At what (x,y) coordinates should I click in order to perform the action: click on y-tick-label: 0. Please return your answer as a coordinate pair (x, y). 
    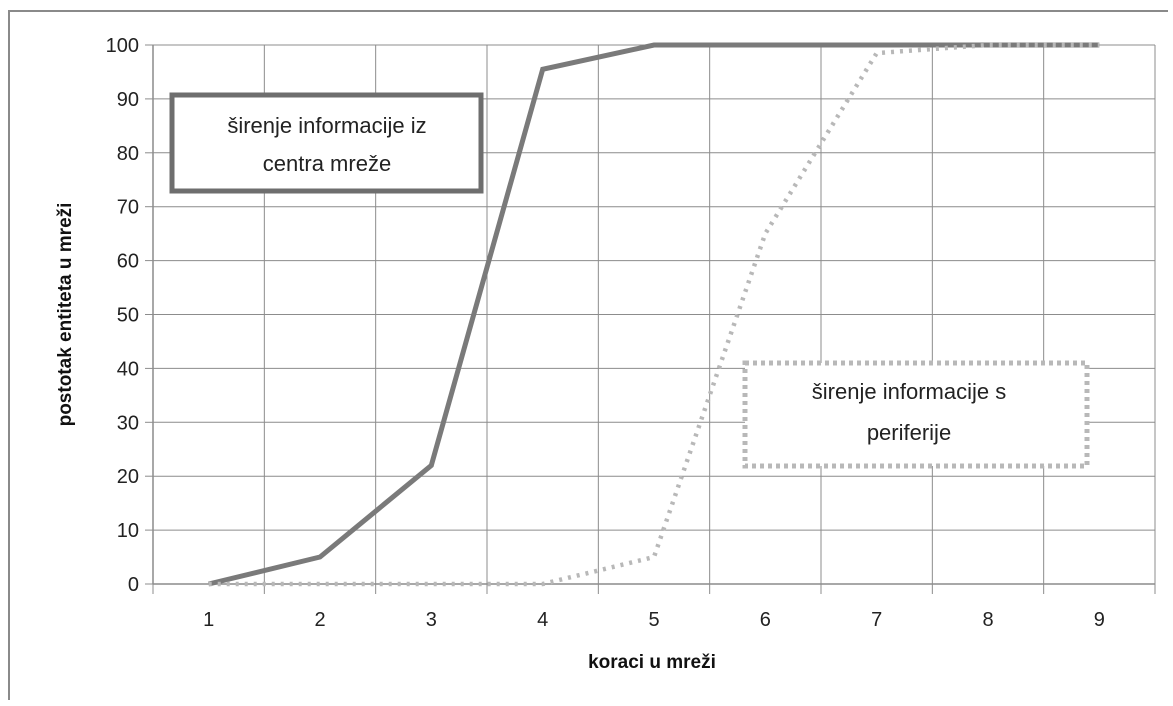
    Looking at the image, I should click on (133, 585).